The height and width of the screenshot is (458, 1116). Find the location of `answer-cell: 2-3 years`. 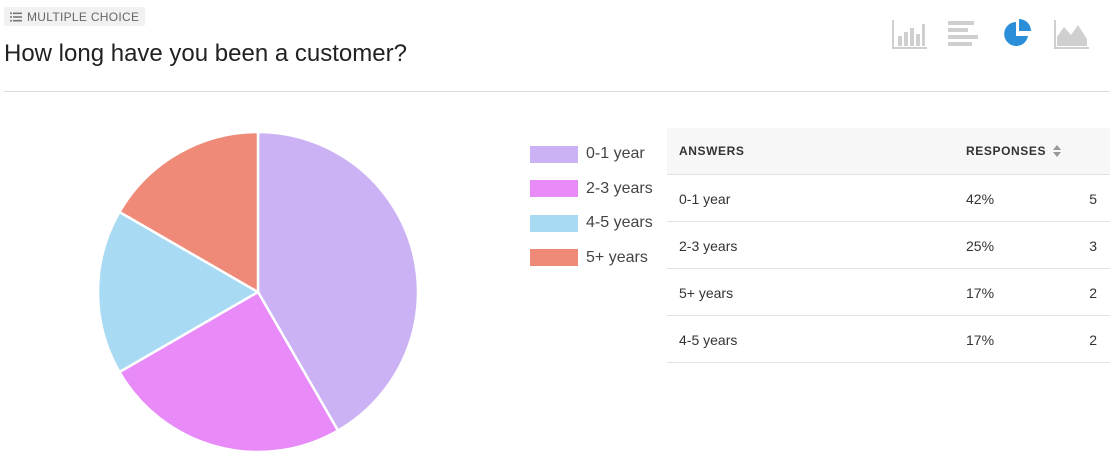

answer-cell: 2-3 years is located at coordinates (708, 246).